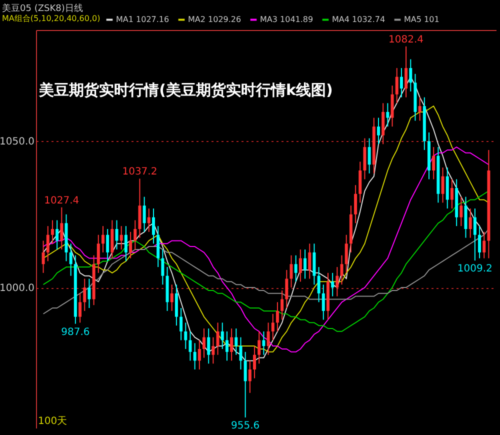 The image size is (500, 435). I want to click on legend-label: MA1 1027.16, so click(143, 19).